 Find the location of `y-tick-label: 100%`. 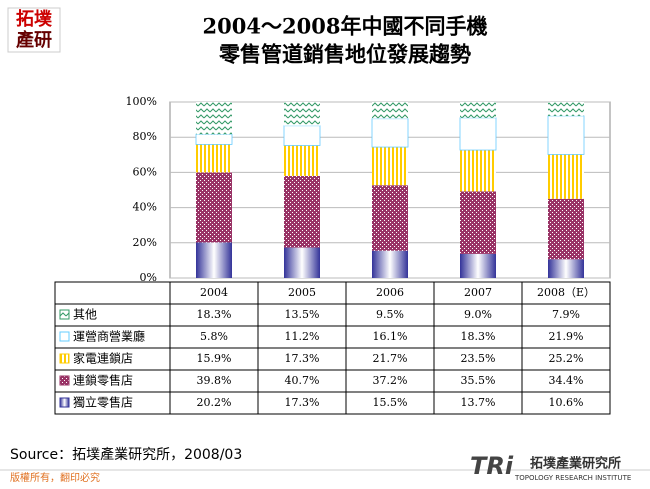

y-tick-label: 100% is located at coordinates (141, 101).